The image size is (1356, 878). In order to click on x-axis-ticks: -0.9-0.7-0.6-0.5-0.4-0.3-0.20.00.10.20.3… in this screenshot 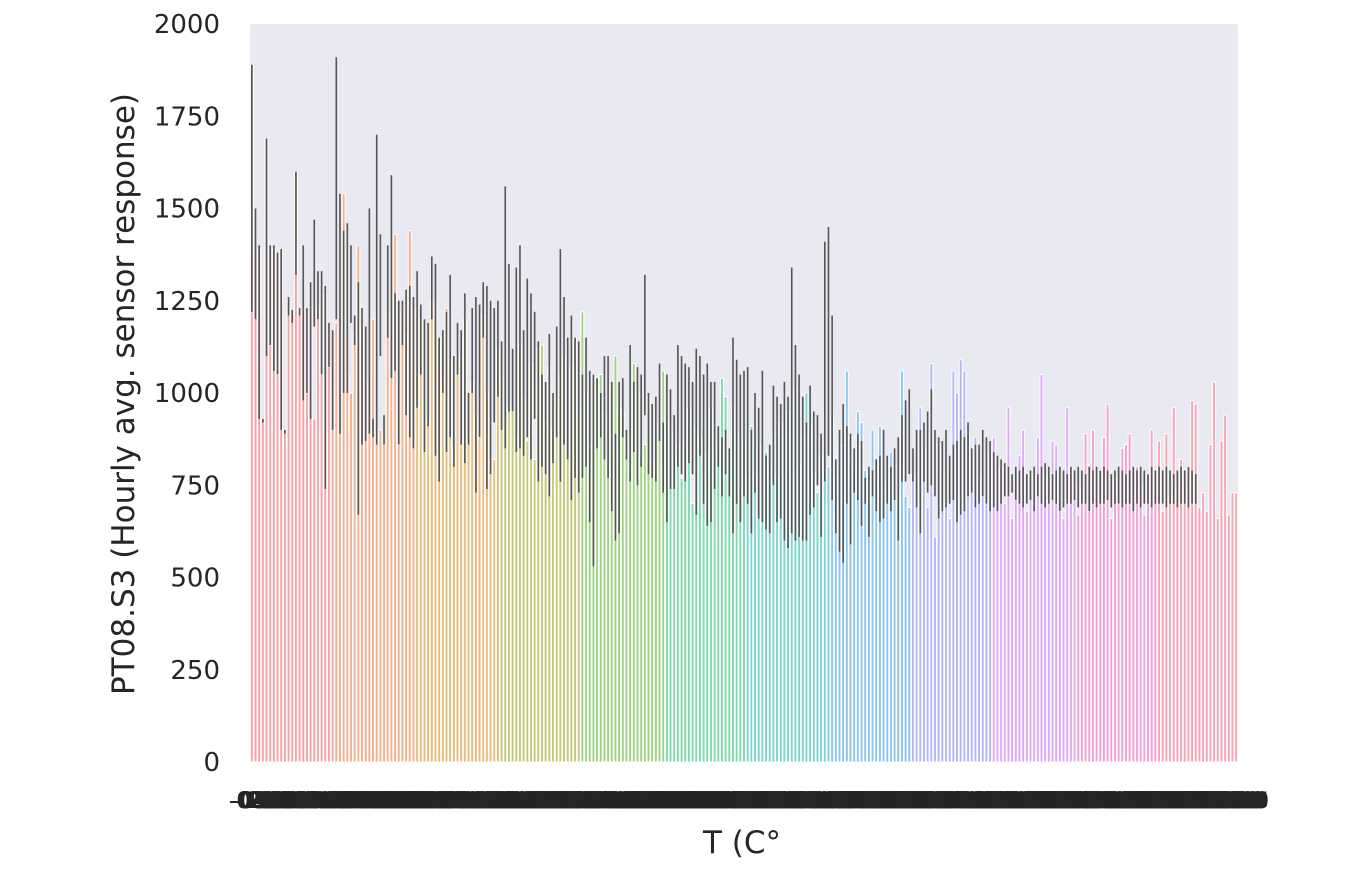, I will do `click(749, 801)`.